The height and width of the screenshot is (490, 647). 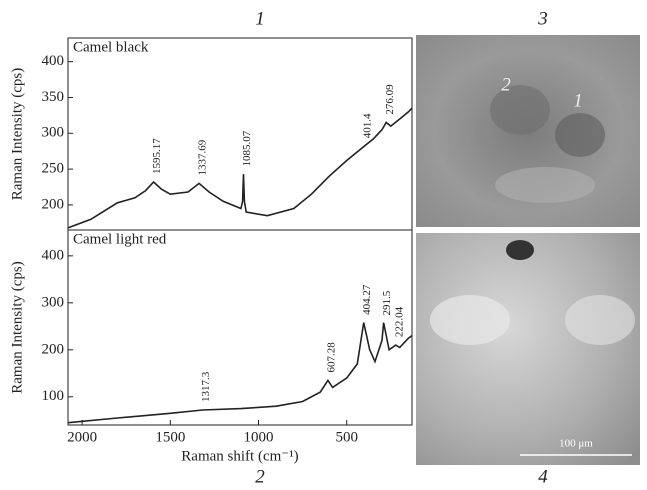 I want to click on x-tick-label: 1000, so click(x=259, y=437).